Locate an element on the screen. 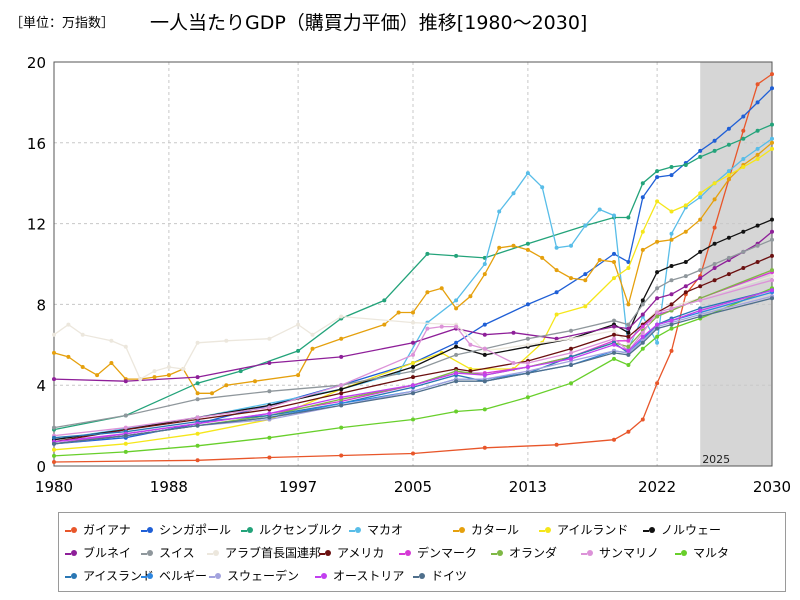  legend-item: アメリカ is located at coordinates (351, 552).